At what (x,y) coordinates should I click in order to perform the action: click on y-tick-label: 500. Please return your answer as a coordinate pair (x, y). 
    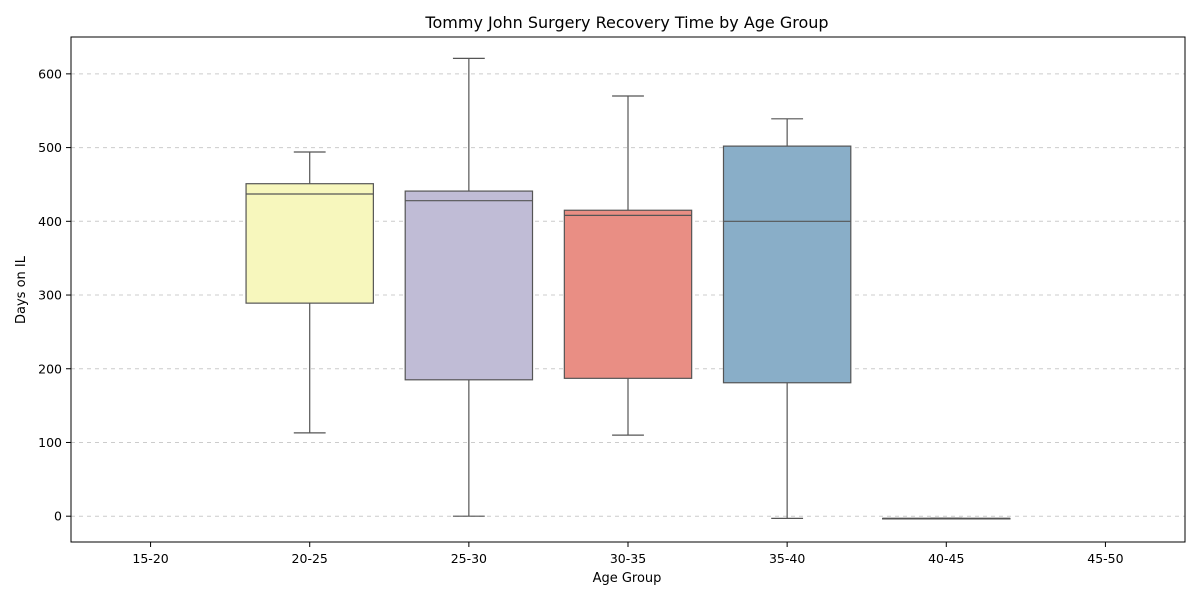
    Looking at the image, I should click on (50, 147).